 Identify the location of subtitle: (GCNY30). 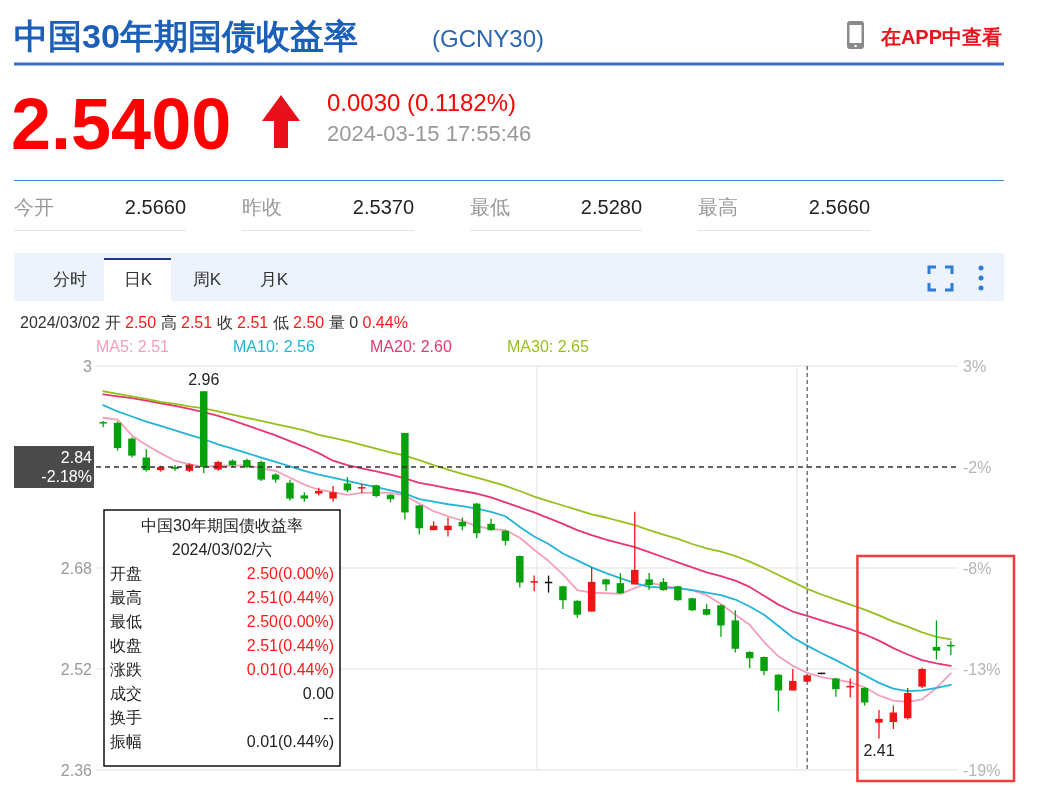
(488, 38).